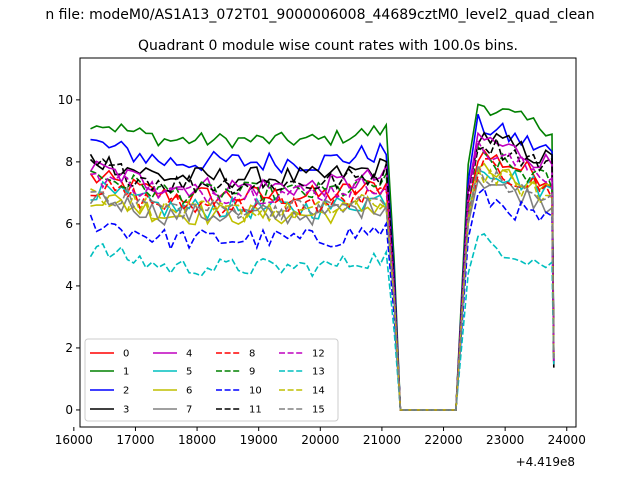 The height and width of the screenshot is (480, 640). What do you see at coordinates (65, 100) in the screenshot?
I see `y-tick-label: 10` at bounding box center [65, 100].